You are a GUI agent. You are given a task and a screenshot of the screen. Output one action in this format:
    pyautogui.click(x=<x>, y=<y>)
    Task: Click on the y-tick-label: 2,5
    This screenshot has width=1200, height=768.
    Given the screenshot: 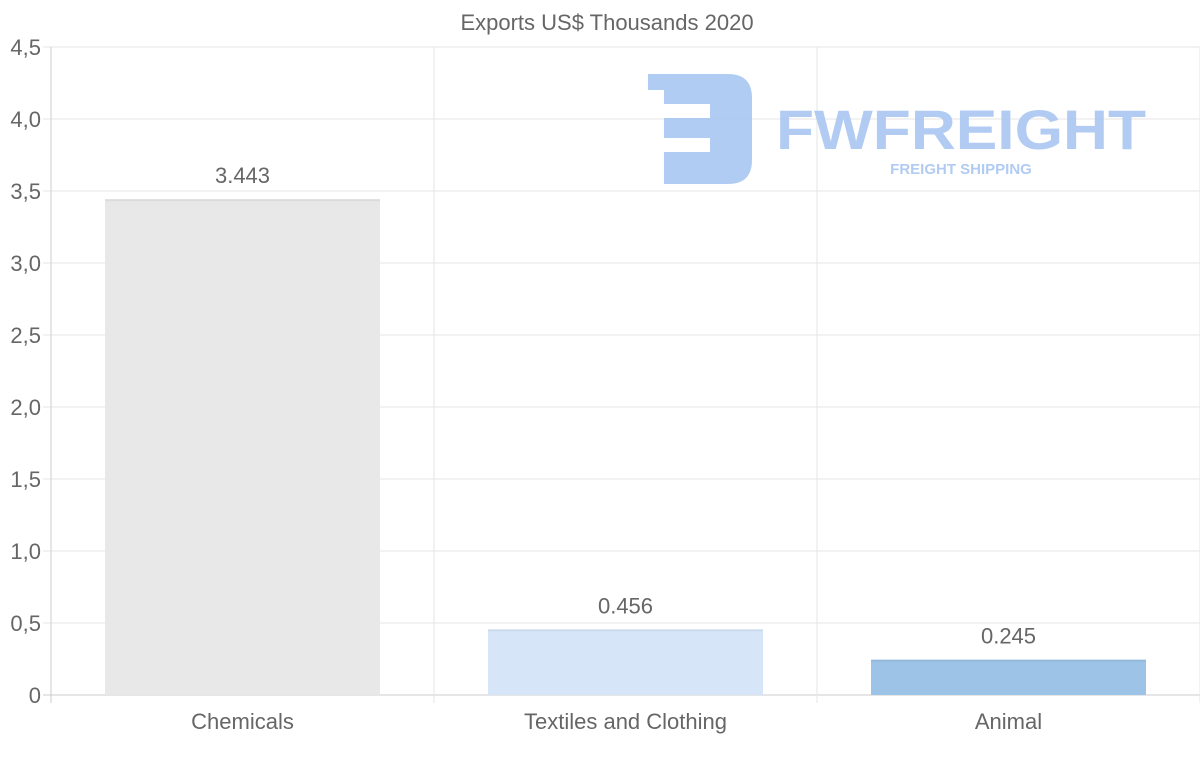 What is the action you would take?
    pyautogui.click(x=25, y=335)
    